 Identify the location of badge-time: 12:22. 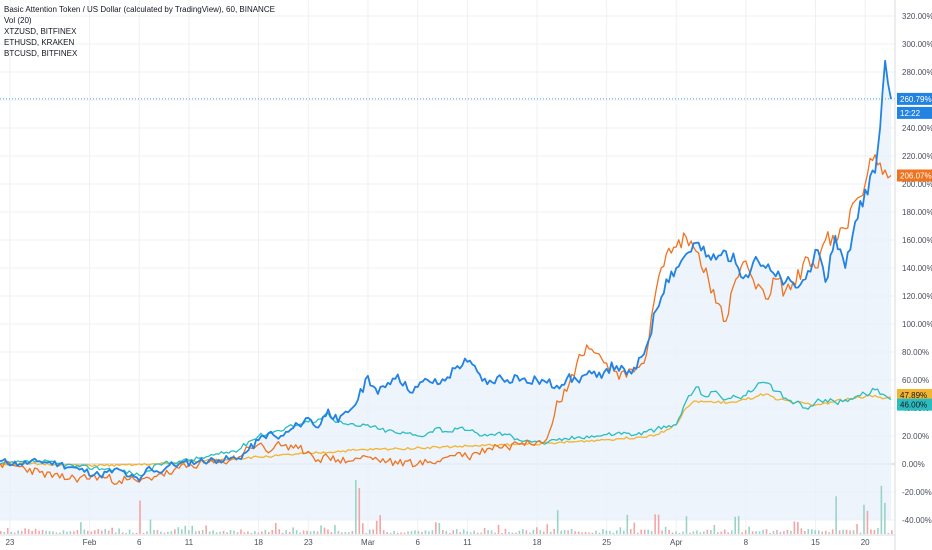
(910, 113).